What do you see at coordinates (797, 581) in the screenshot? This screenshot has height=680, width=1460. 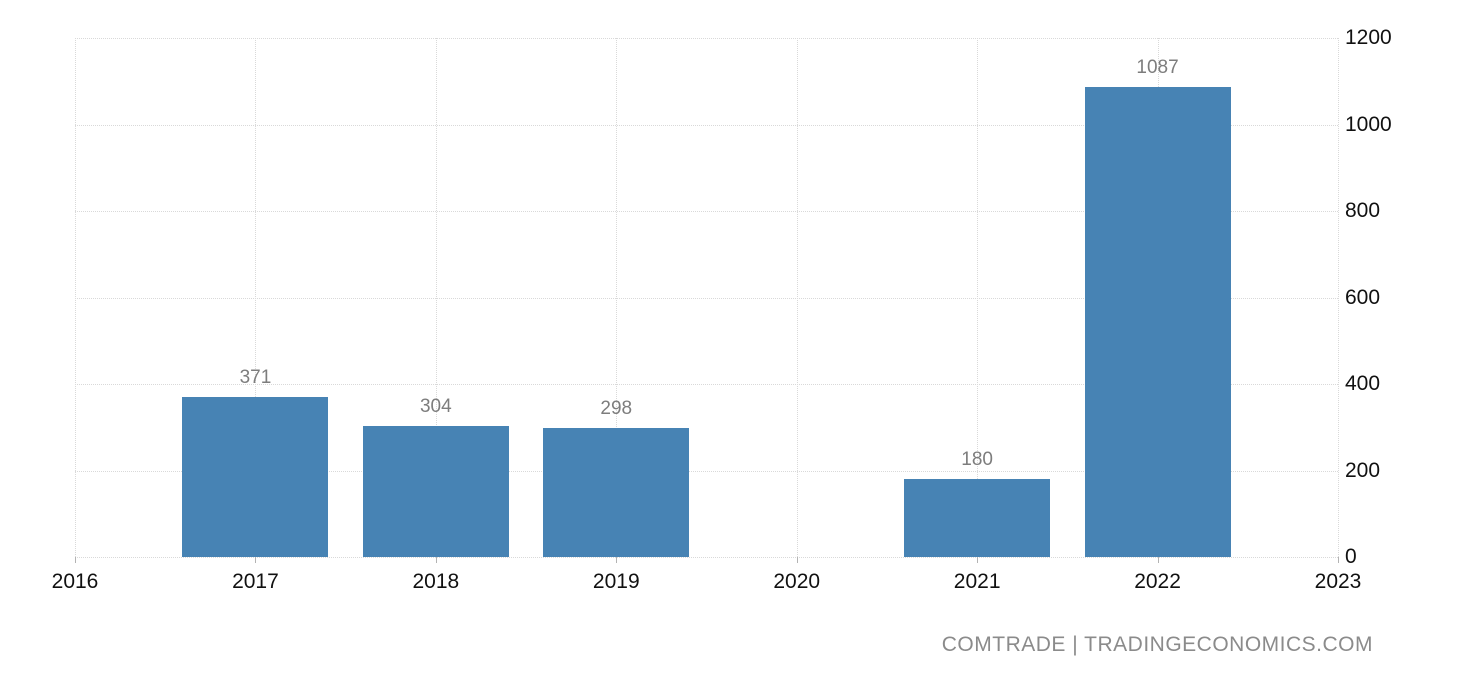 I see `x-axis-tick-label: 2020` at bounding box center [797, 581].